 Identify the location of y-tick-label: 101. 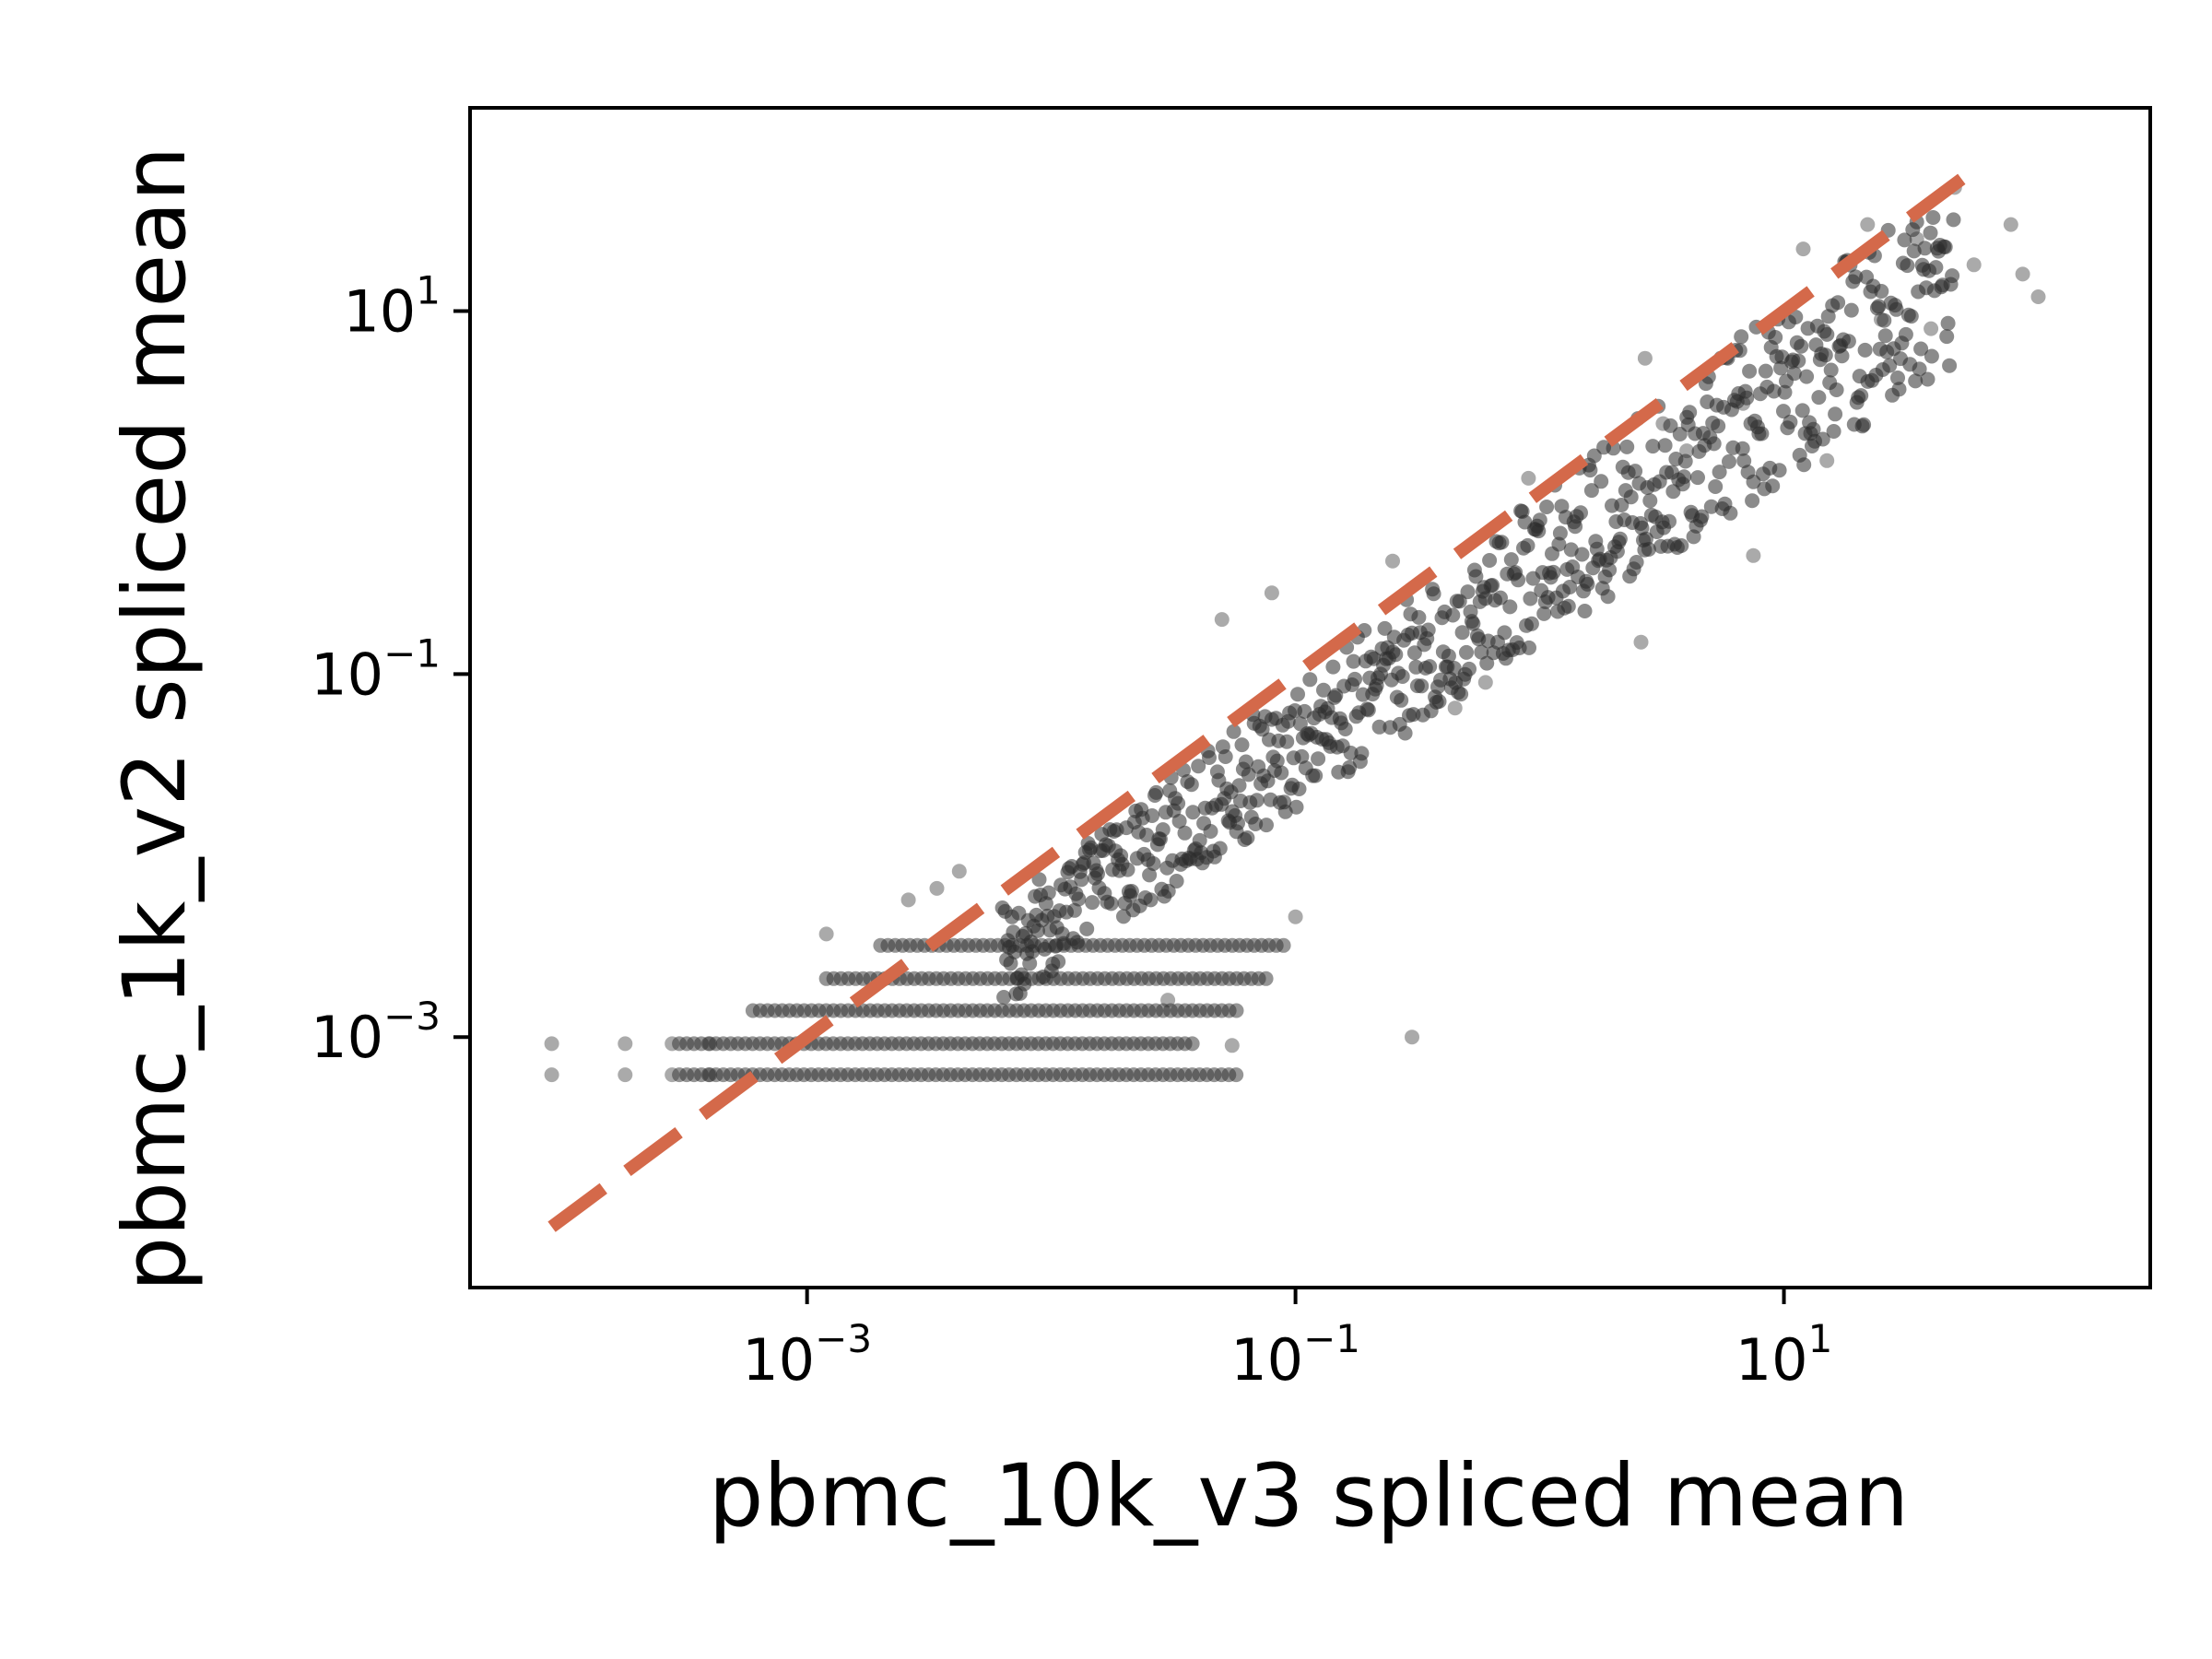
(392, 307).